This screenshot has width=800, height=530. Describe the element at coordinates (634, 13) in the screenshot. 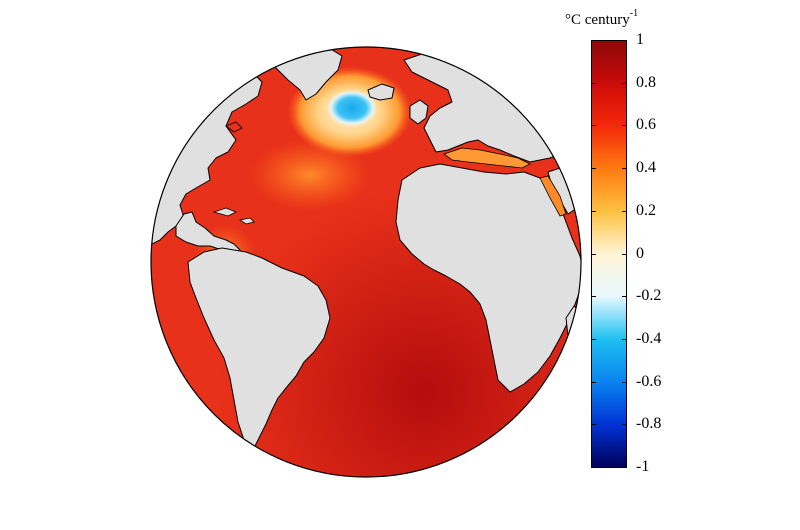

I see `colorbar-title-exponent: -1` at that location.